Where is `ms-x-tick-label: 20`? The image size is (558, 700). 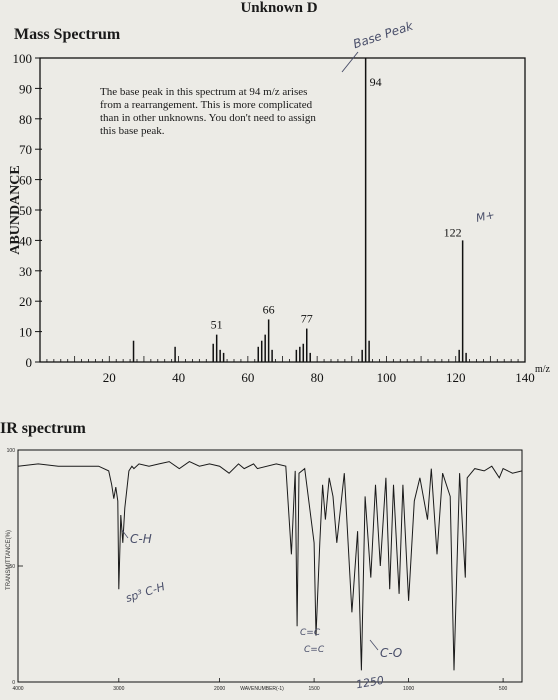 ms-x-tick-label: 20 is located at coordinates (109, 377).